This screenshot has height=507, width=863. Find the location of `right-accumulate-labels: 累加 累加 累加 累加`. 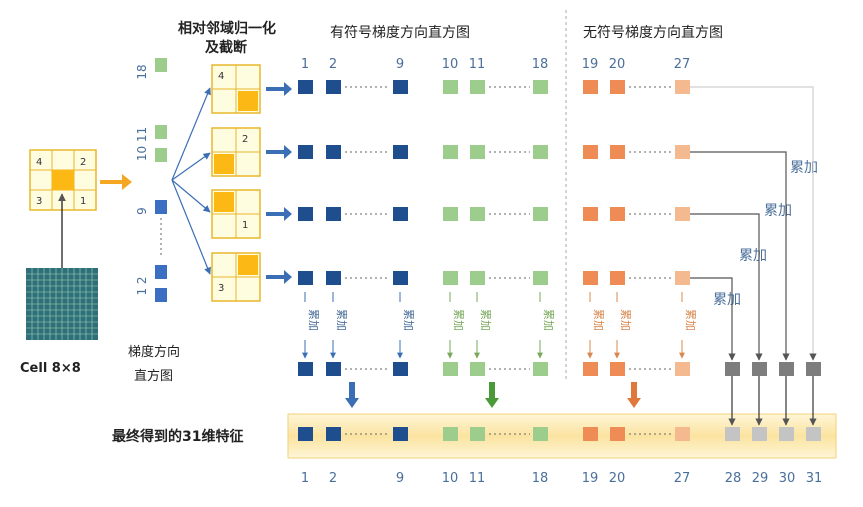

right-accumulate-labels: 累加 累加 累加 累加 is located at coordinates (765, 234).